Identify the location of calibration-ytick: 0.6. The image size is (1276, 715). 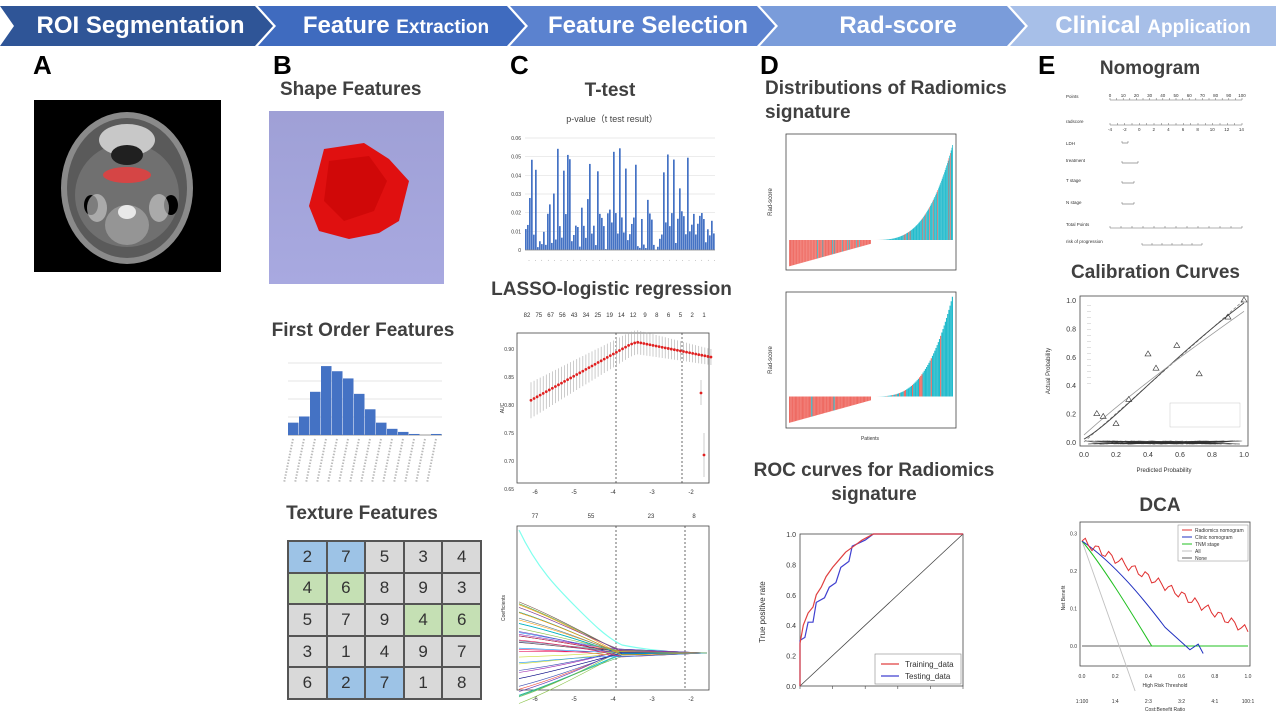
(1071, 358).